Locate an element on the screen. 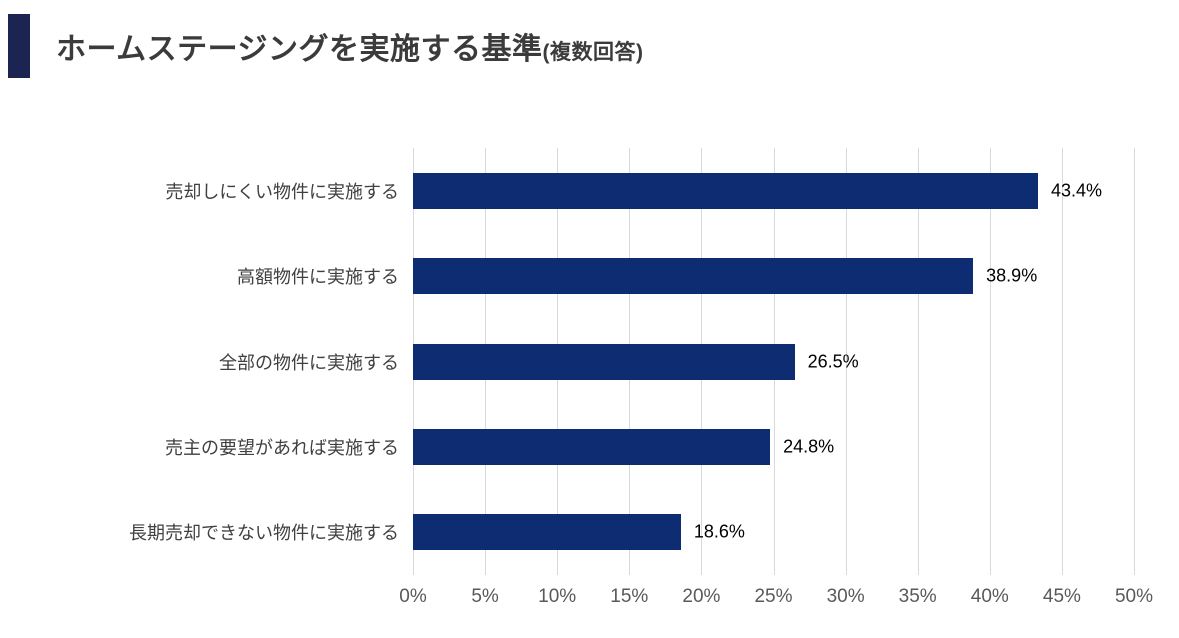 The height and width of the screenshot is (638, 1179). x-axis-tick: 35% is located at coordinates (917, 596).